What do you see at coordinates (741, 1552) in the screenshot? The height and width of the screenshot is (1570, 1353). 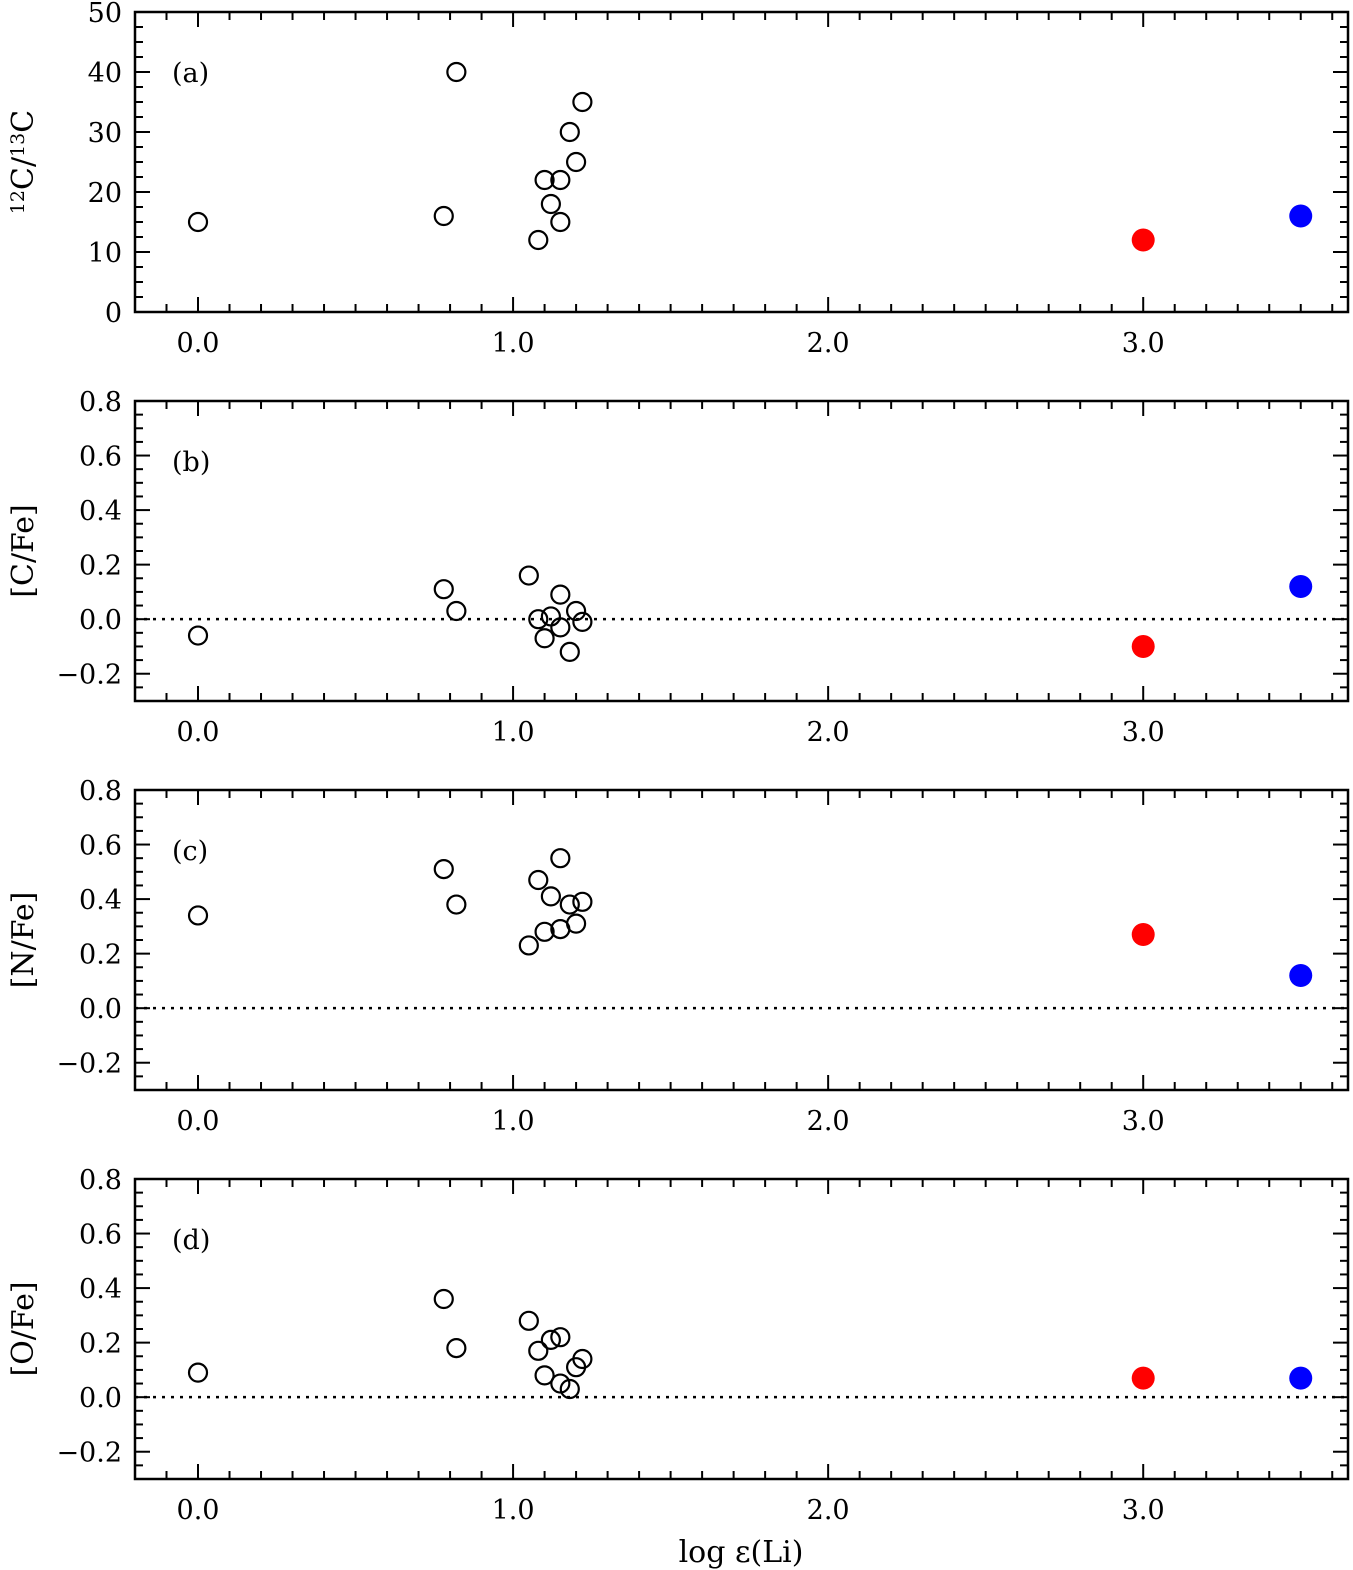 I see `x-axis-label: log ε(Li)` at bounding box center [741, 1552].